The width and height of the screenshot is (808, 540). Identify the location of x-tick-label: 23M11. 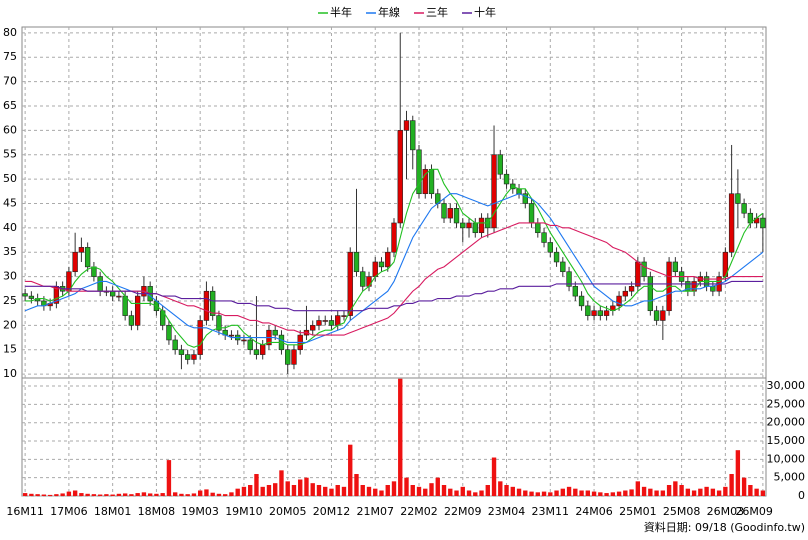
(551, 511).